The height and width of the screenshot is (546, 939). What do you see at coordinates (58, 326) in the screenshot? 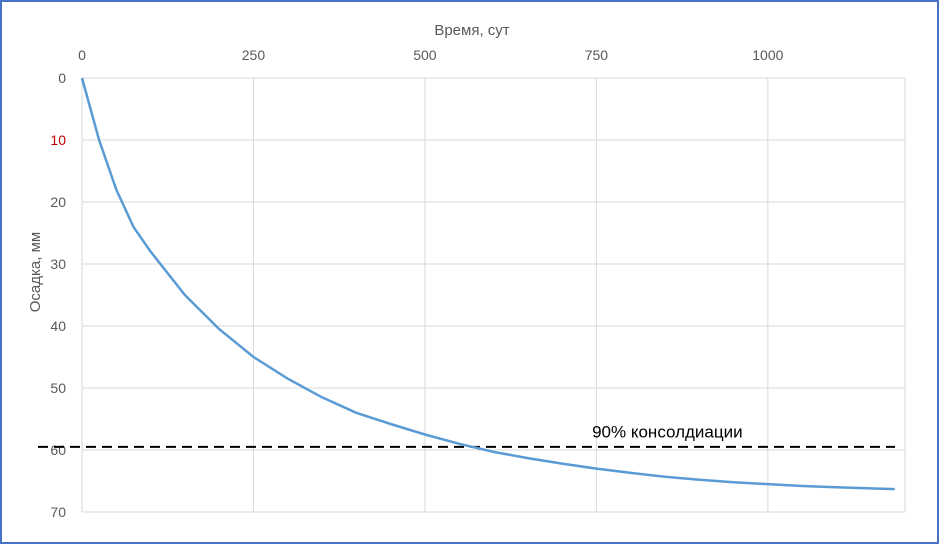
I see `y-tick-label: 40` at bounding box center [58, 326].